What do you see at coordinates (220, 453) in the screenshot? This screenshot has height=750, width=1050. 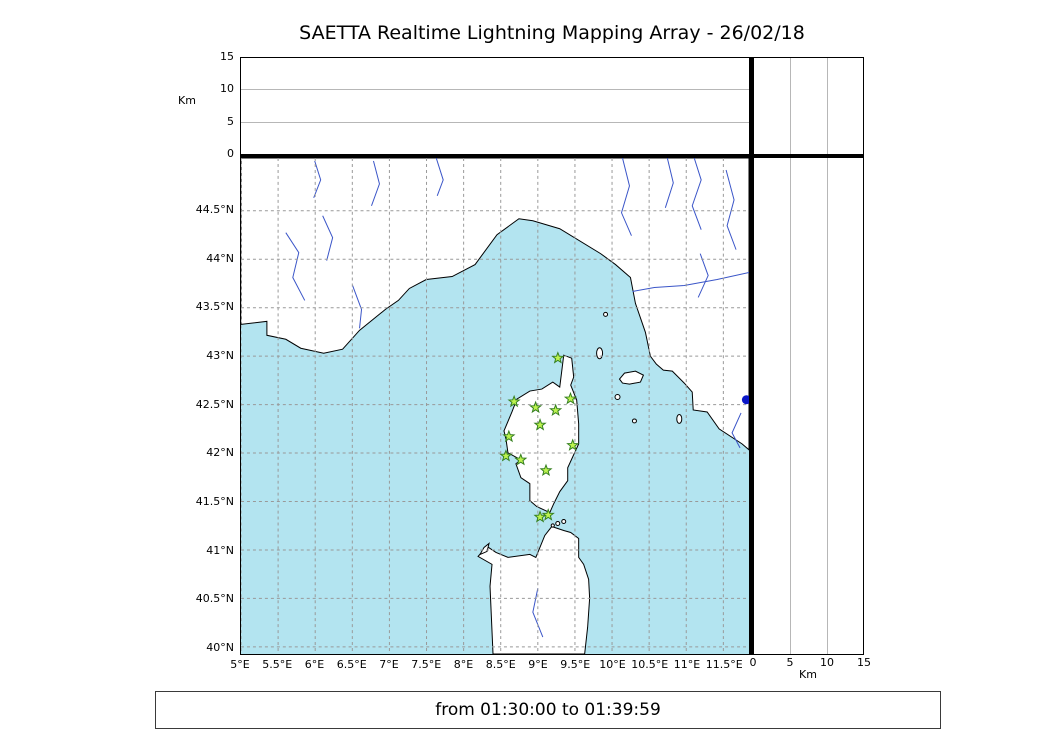 I see `latitude-tick-label: 42°N` at bounding box center [220, 453].